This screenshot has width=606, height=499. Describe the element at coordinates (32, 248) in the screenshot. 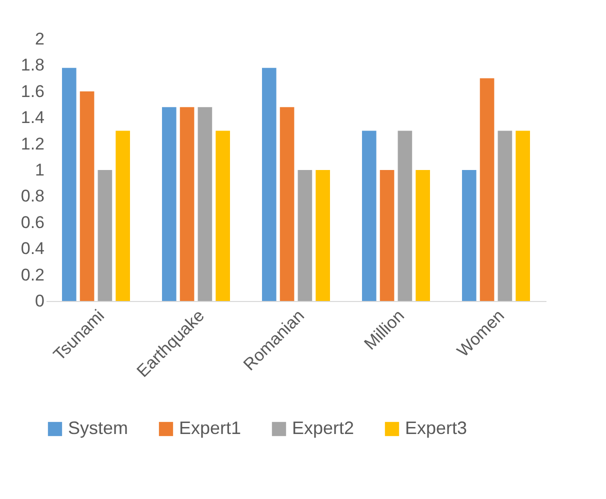

I see `y-tick-label: 0.4` at that location.